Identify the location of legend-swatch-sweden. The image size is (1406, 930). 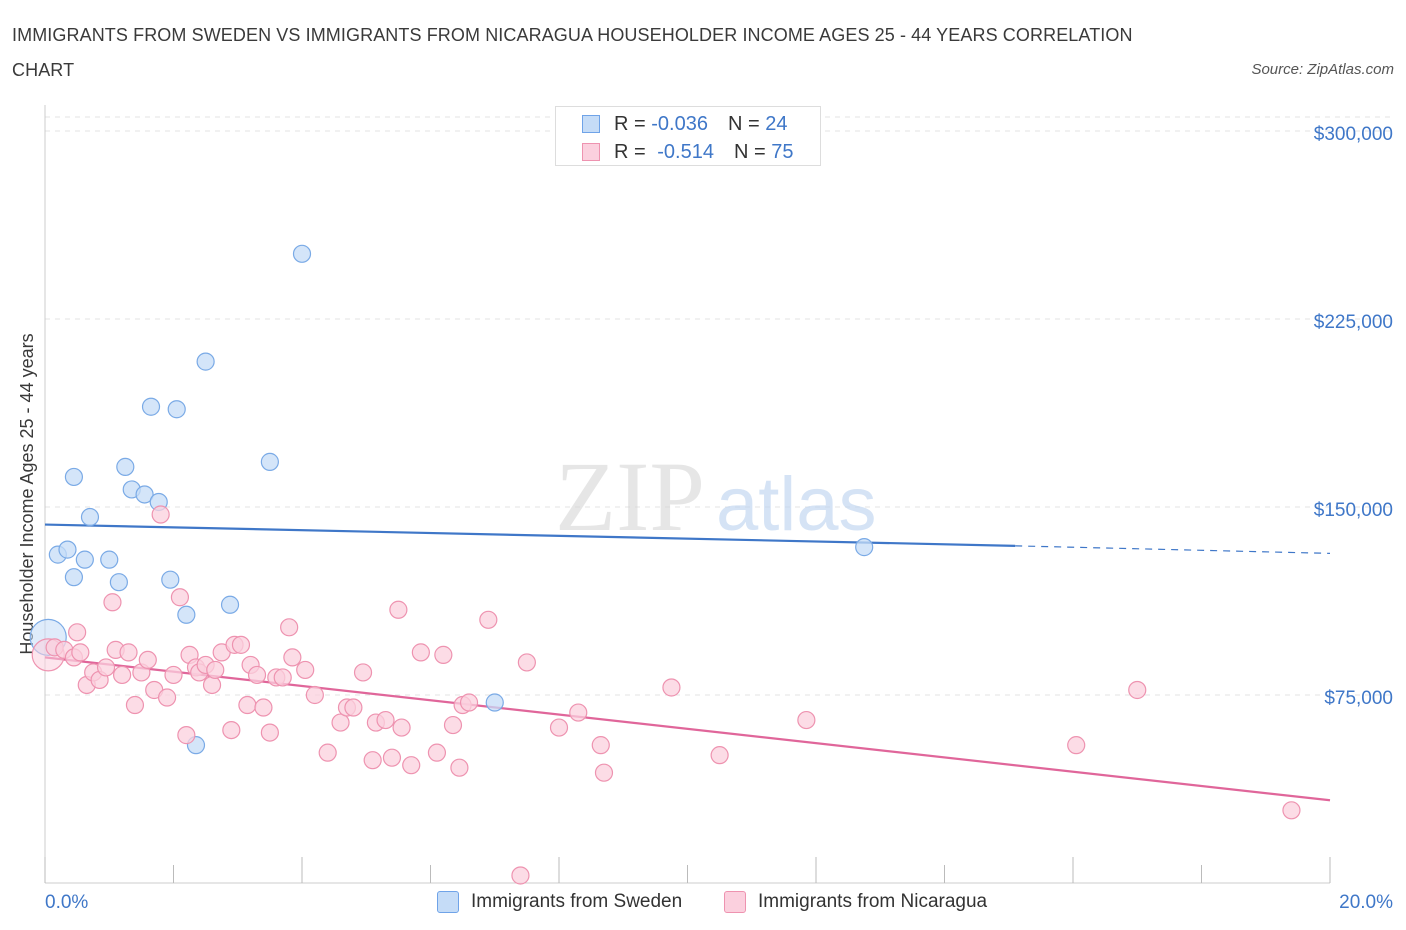
(591, 124).